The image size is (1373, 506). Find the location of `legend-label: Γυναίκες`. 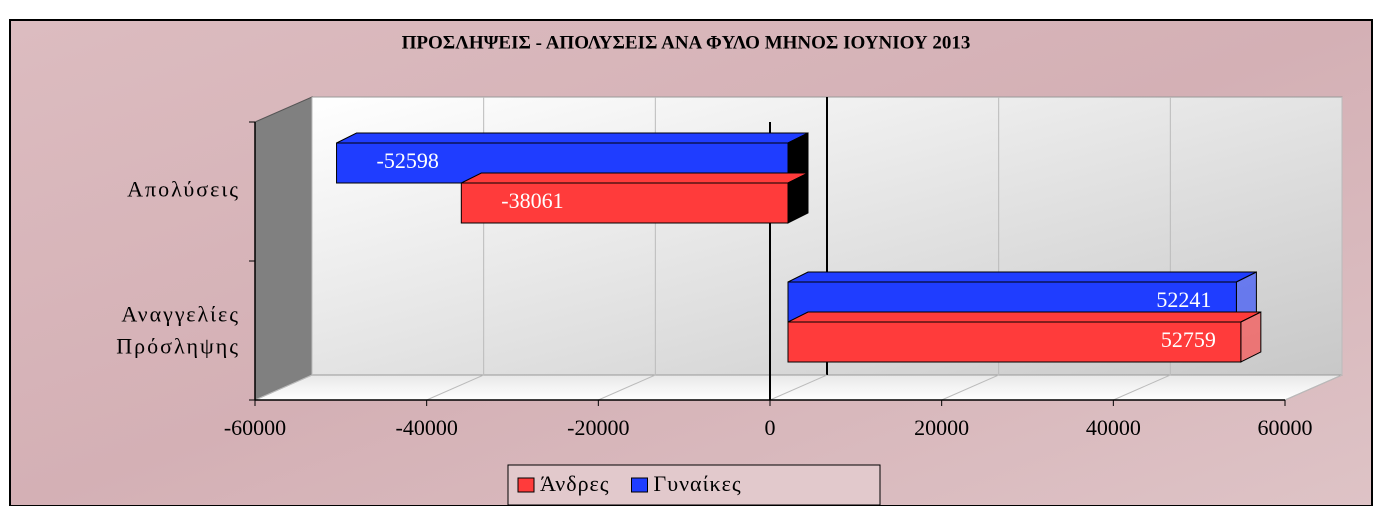

legend-label: Γυναίκες is located at coordinates (698, 483).